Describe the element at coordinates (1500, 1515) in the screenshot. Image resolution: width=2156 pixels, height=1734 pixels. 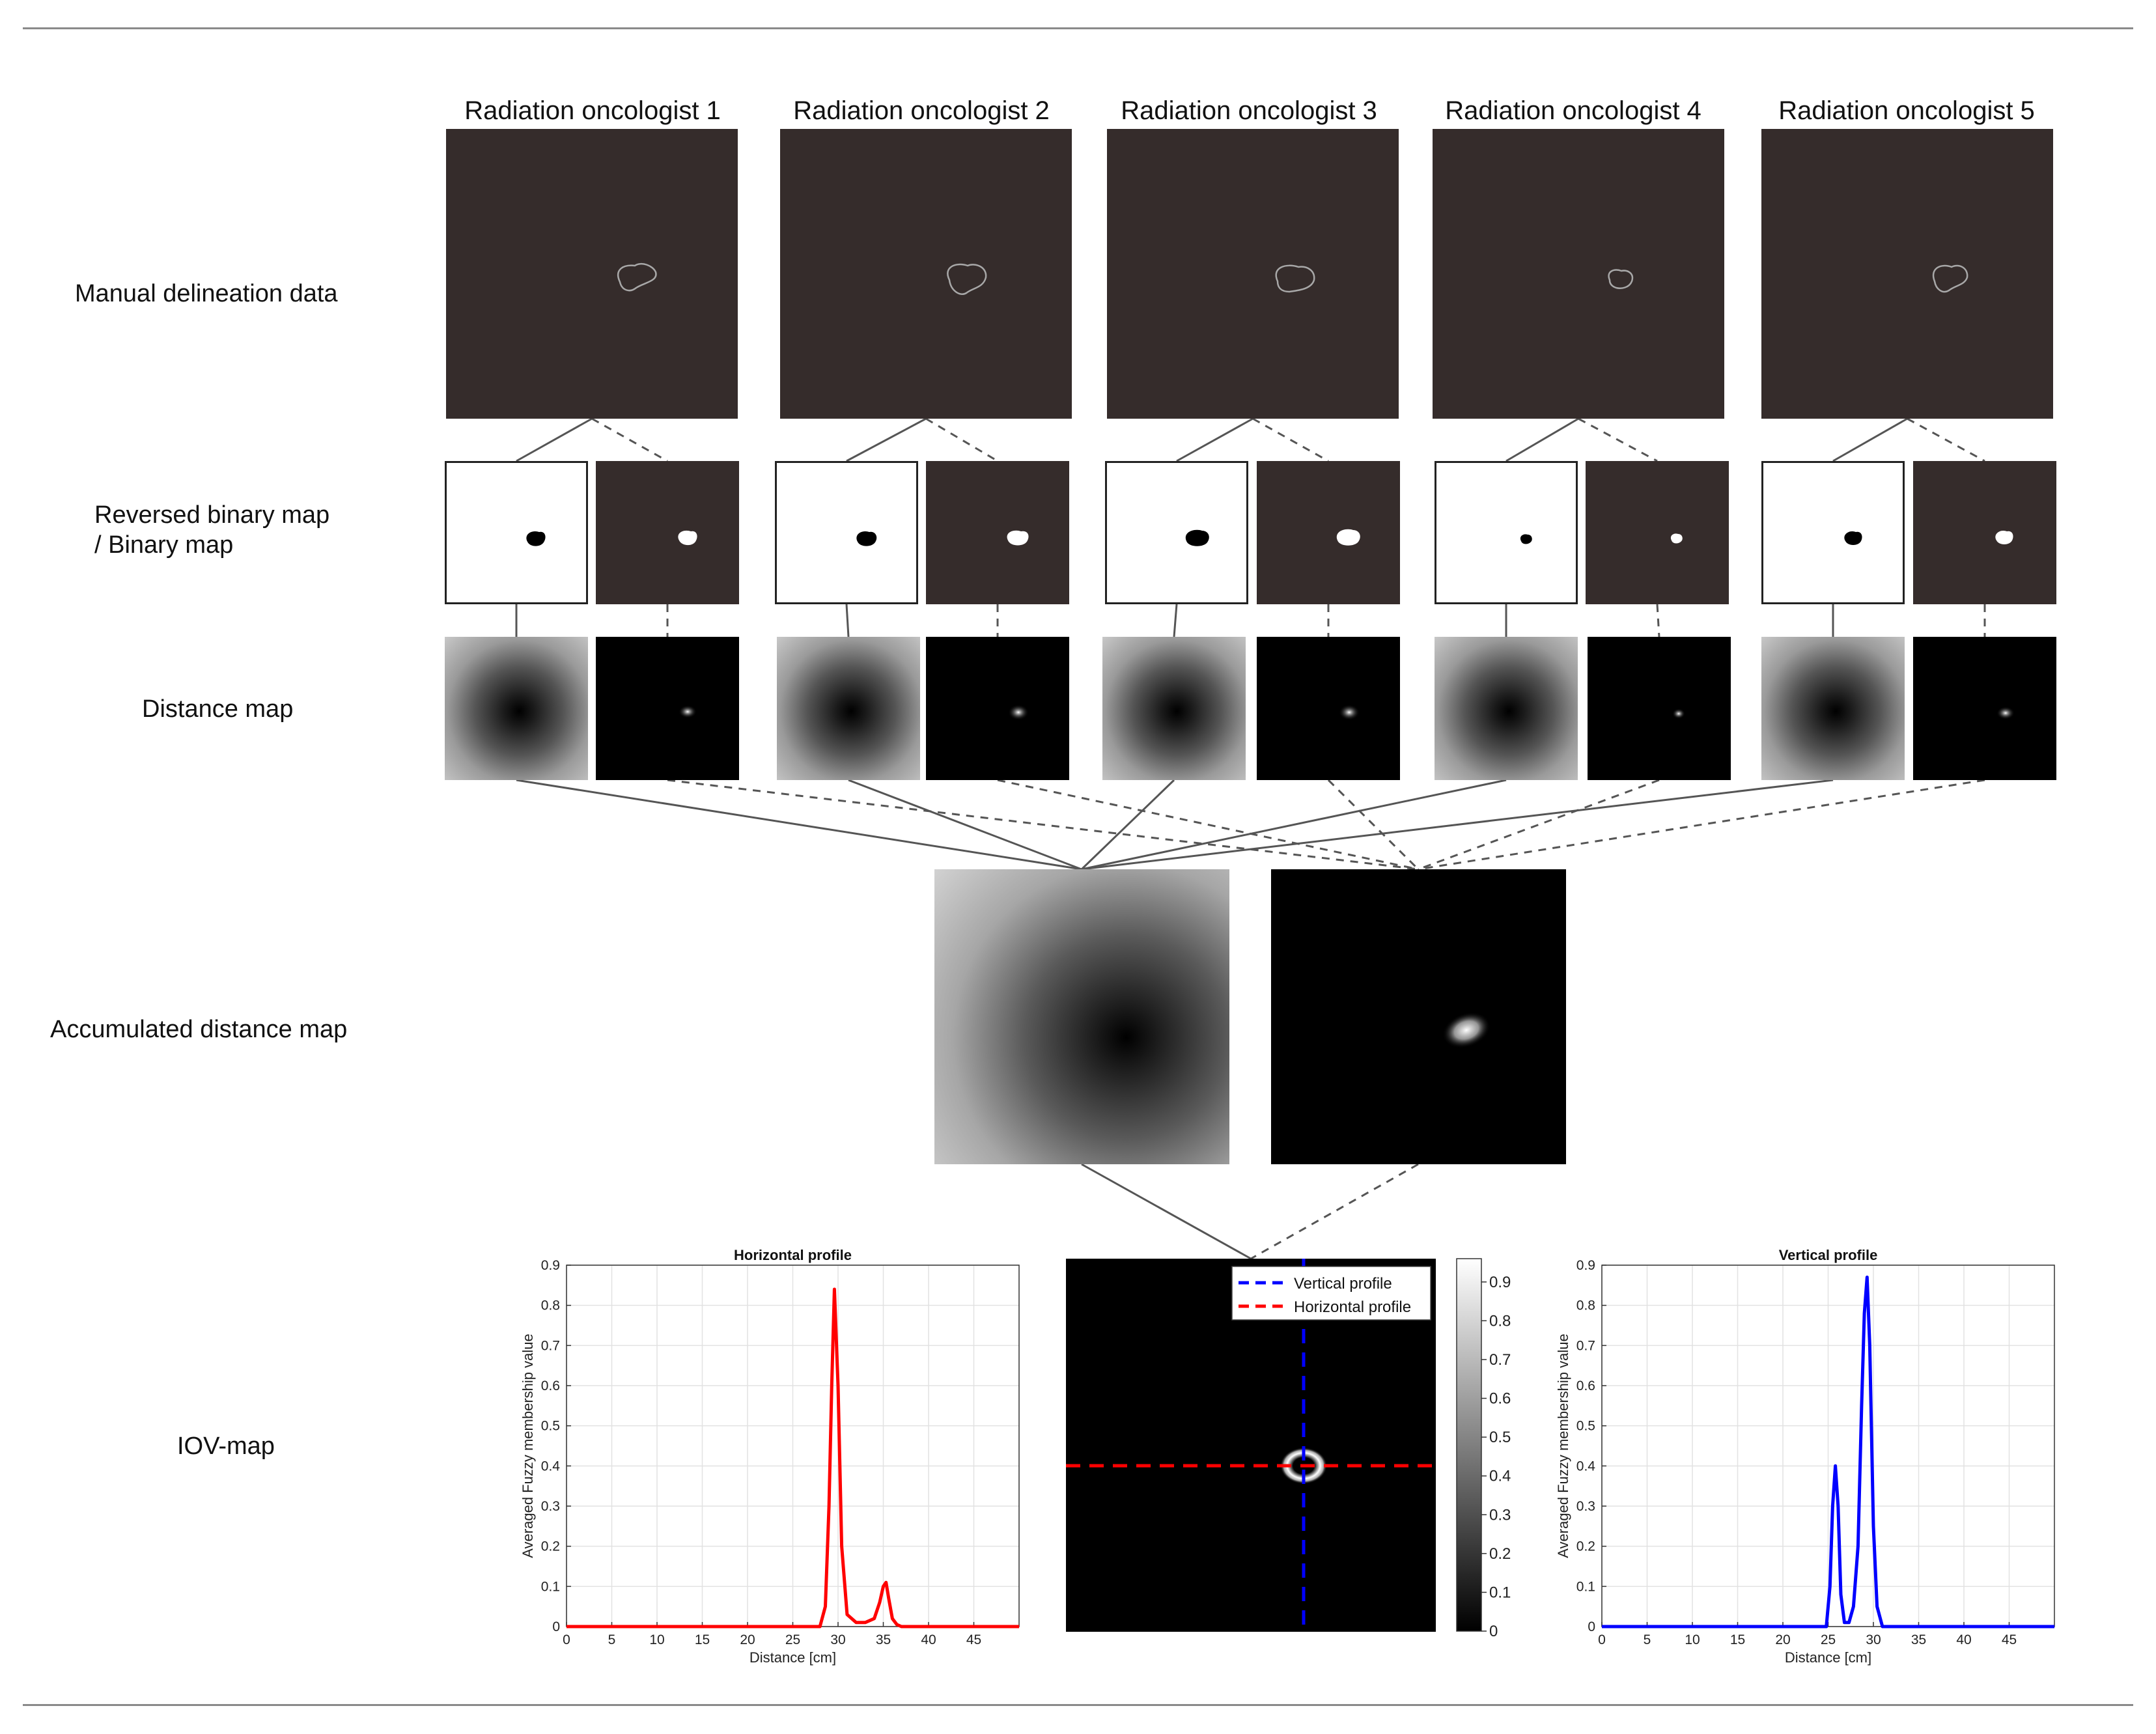
I see `colorbar-tick-label-3: 0.3` at that location.